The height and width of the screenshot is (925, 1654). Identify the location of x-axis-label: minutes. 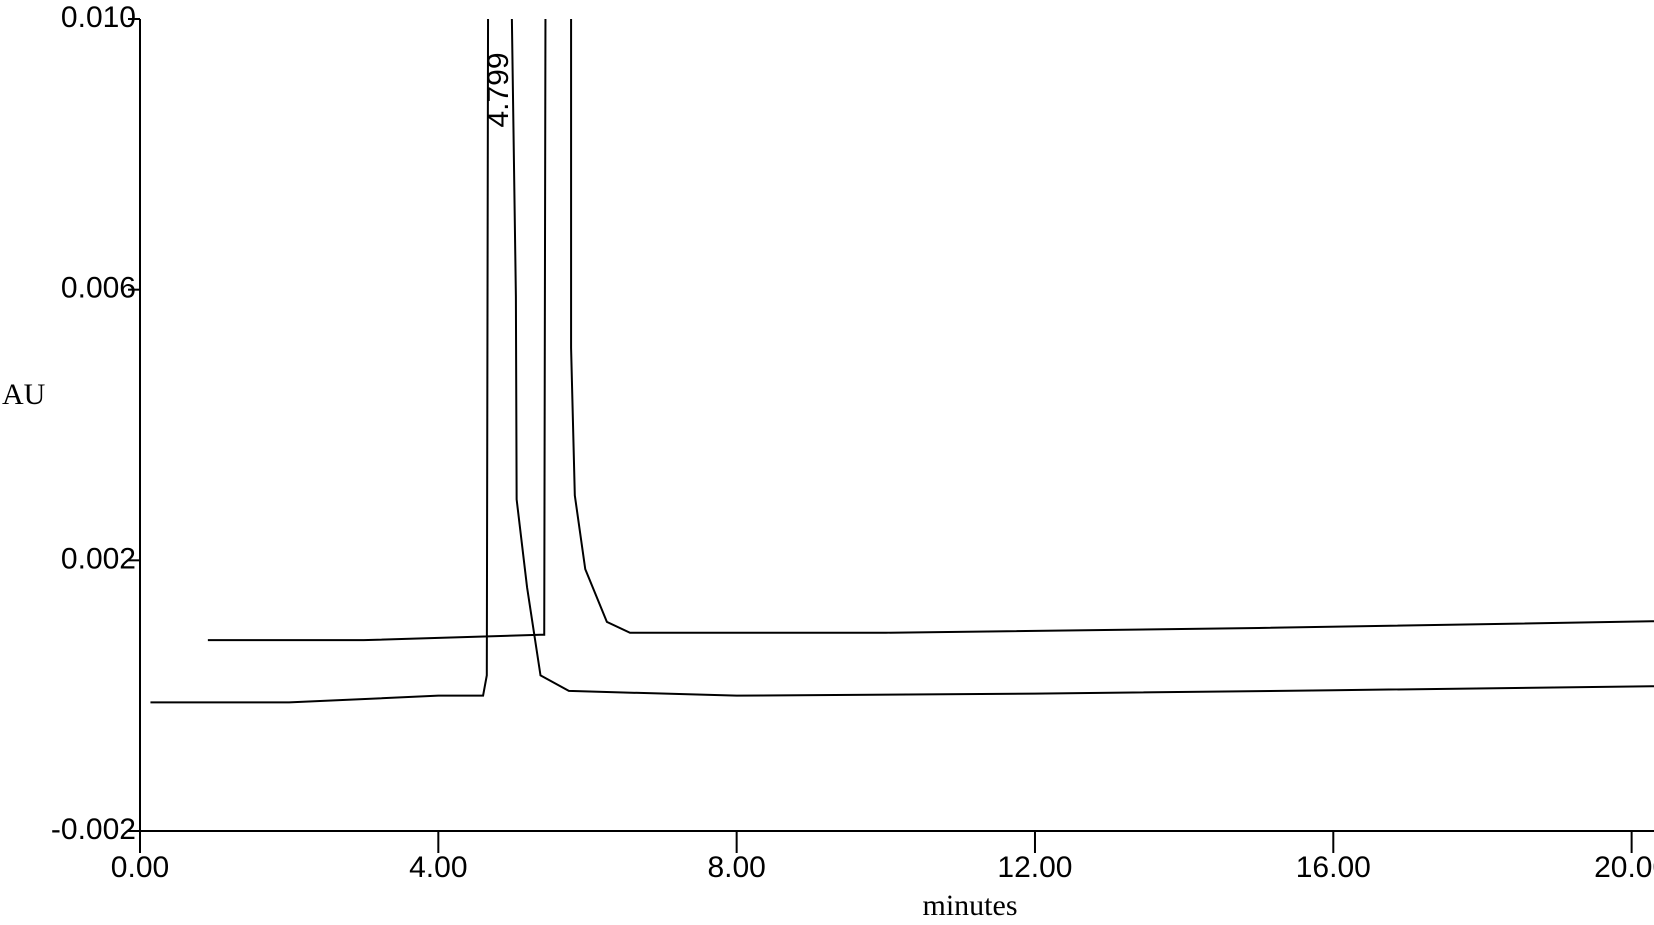
(970, 905).